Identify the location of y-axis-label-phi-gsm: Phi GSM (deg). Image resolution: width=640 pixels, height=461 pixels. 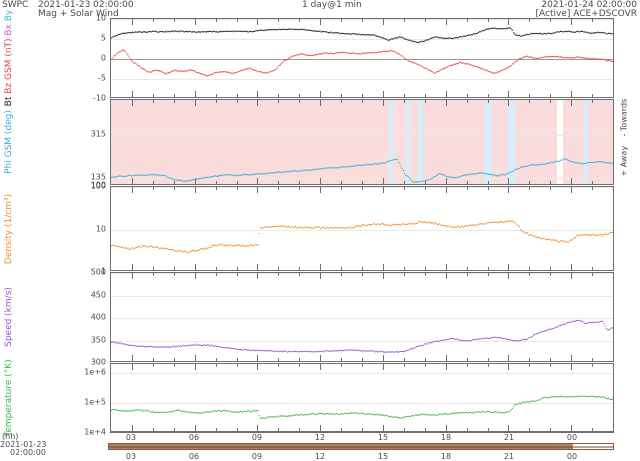
(9, 142).